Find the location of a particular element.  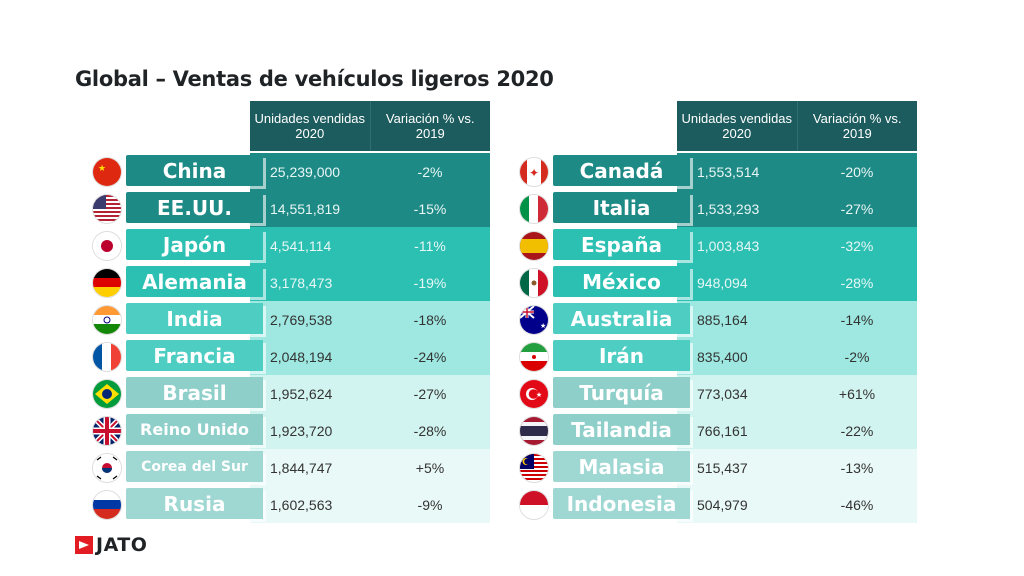

country-label-ee-uu: EE.UU. is located at coordinates (194, 207).